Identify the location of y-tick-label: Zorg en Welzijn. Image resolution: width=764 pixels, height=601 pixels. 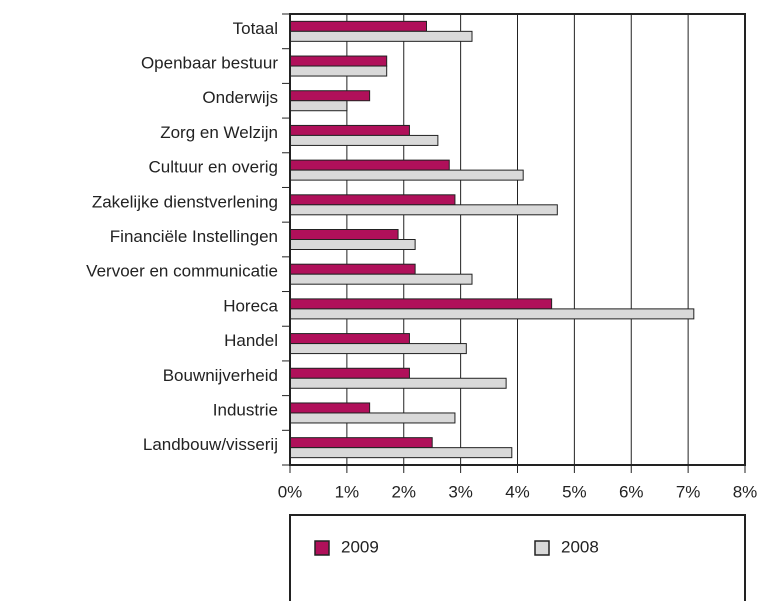
(219, 132).